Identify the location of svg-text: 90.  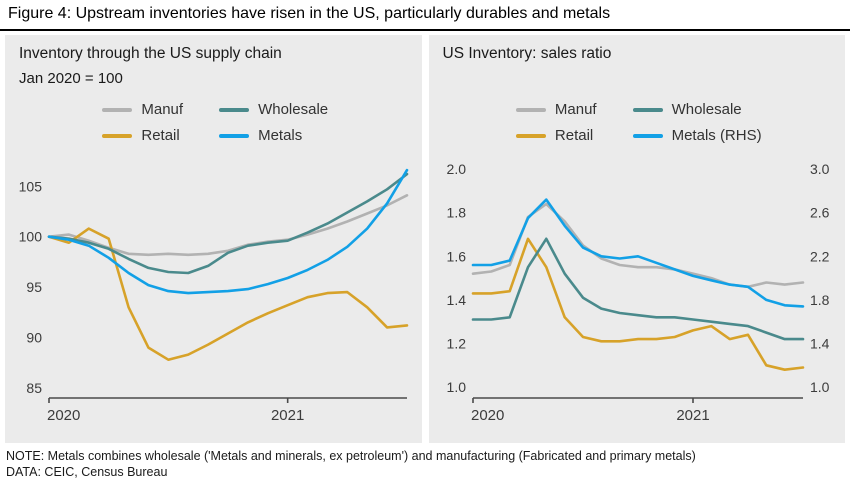
(35, 338).